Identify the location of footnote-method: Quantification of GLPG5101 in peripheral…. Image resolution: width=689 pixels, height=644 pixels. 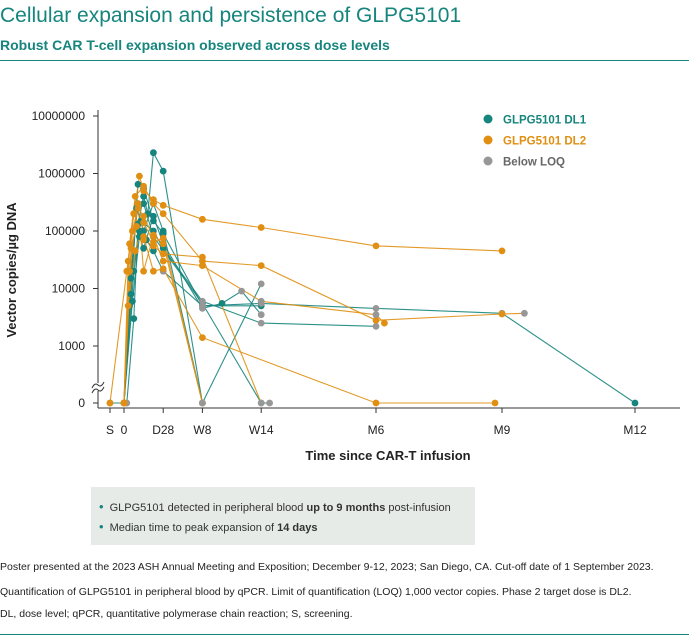
(316, 592).